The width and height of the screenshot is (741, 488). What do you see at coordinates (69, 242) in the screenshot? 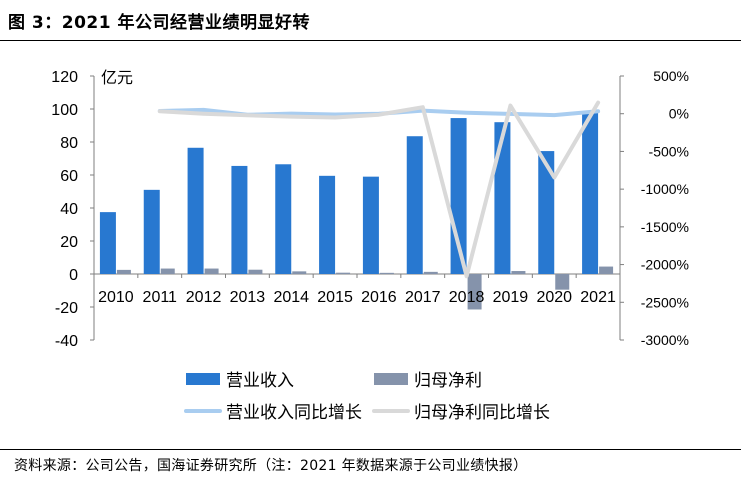
I see `y-left-tick-label: 20` at bounding box center [69, 242].